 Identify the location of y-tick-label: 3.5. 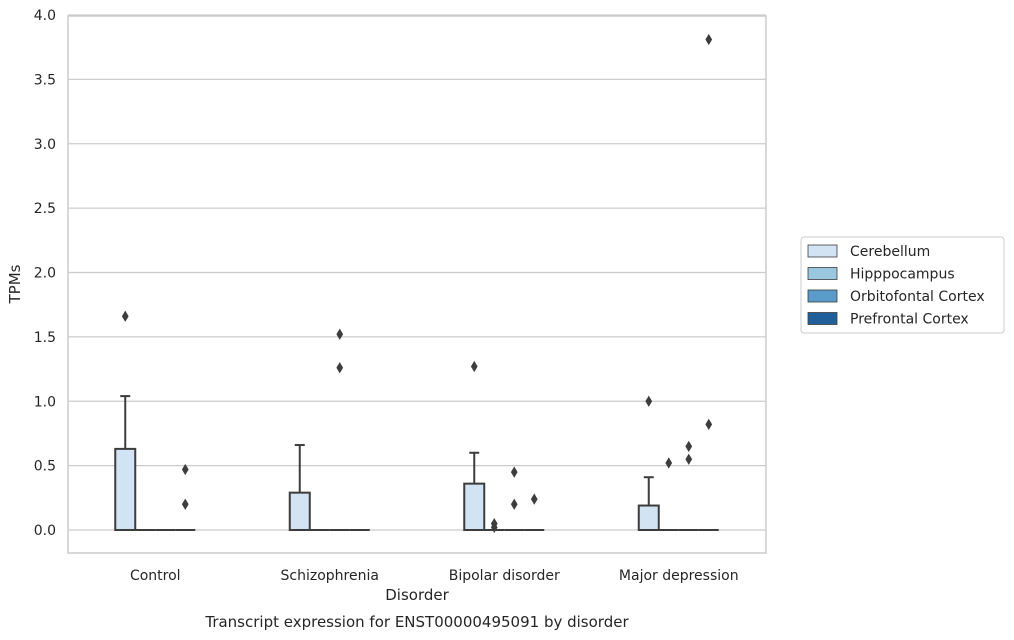
(45, 80).